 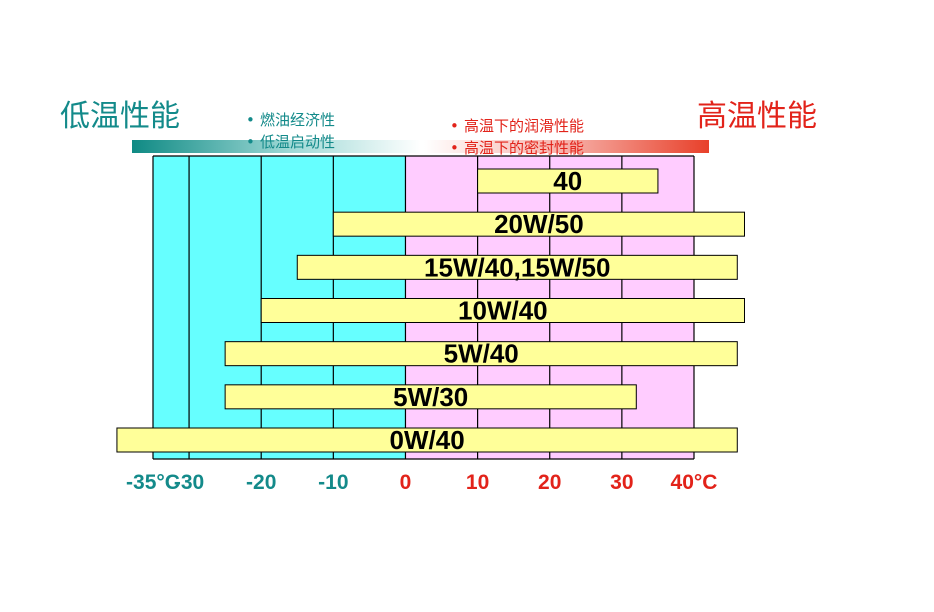 What do you see at coordinates (694, 482) in the screenshot?
I see `x-tick-label: 40°C` at bounding box center [694, 482].